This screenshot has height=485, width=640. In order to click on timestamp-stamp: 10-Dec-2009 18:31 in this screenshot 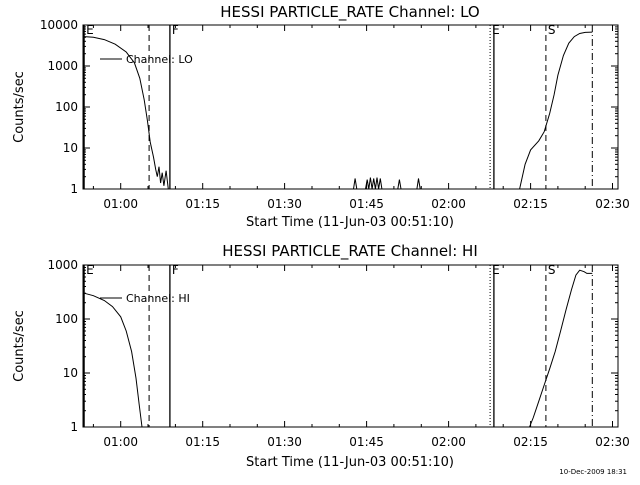, I will do `click(593, 472)`.